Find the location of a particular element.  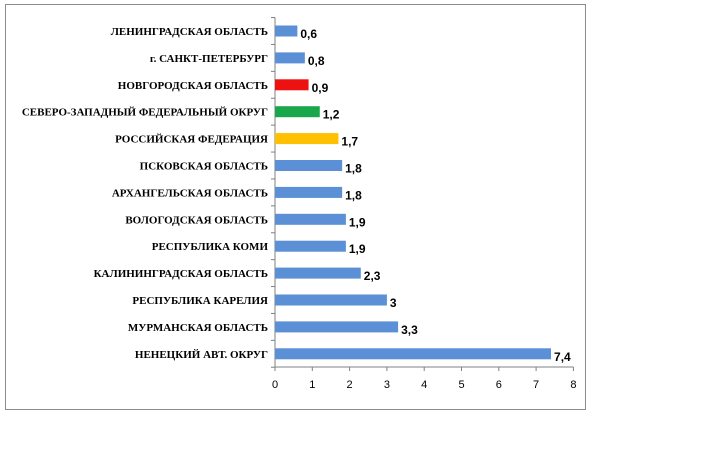

category-label: АРХАНГЕЛЬСКАЯ ОБЛАСТЬ is located at coordinates (190, 193).